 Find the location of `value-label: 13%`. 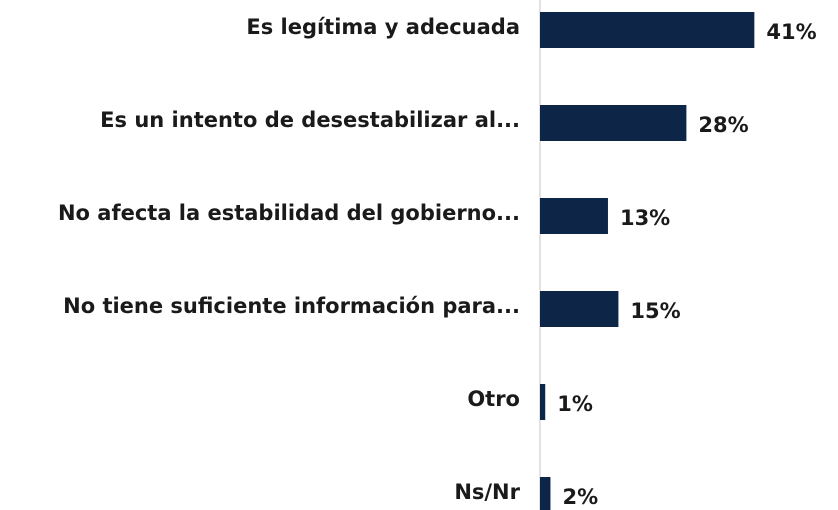

value-label: 13% is located at coordinates (645, 218).